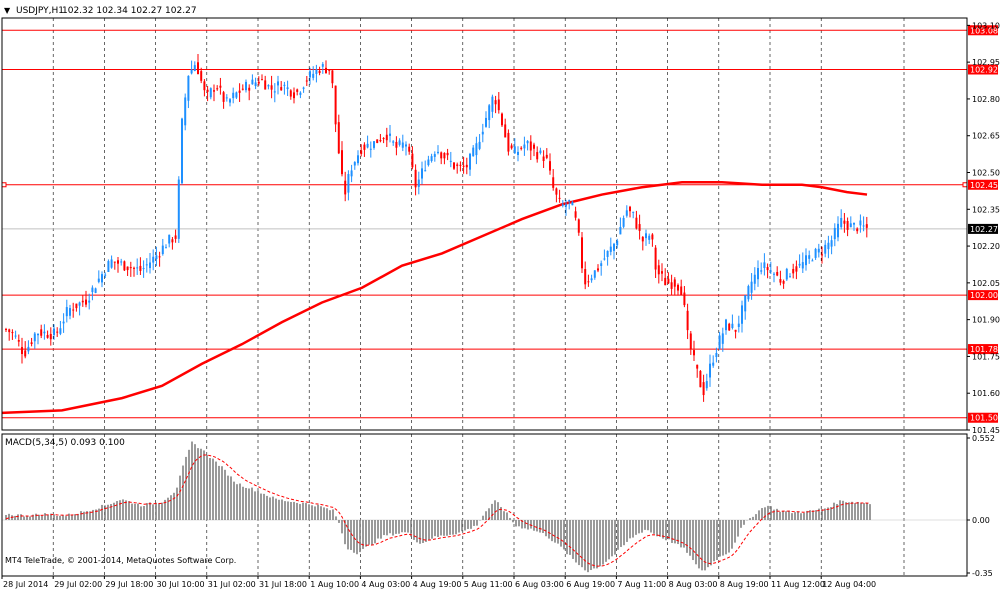  Describe the element at coordinates (982, 573) in the screenshot. I see `macd-tick-label: -0.35` at that location.